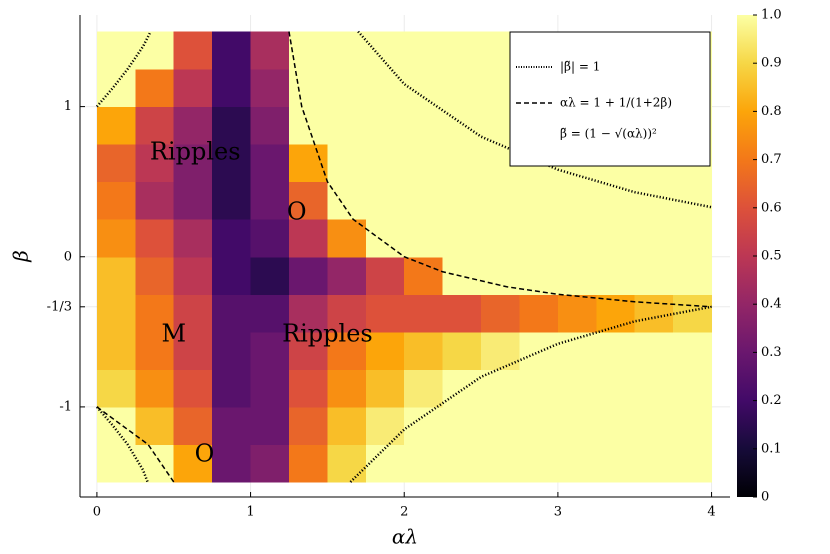  What do you see at coordinates (21, 256) in the screenshot?
I see `y-axis-label: β` at bounding box center [21, 256].